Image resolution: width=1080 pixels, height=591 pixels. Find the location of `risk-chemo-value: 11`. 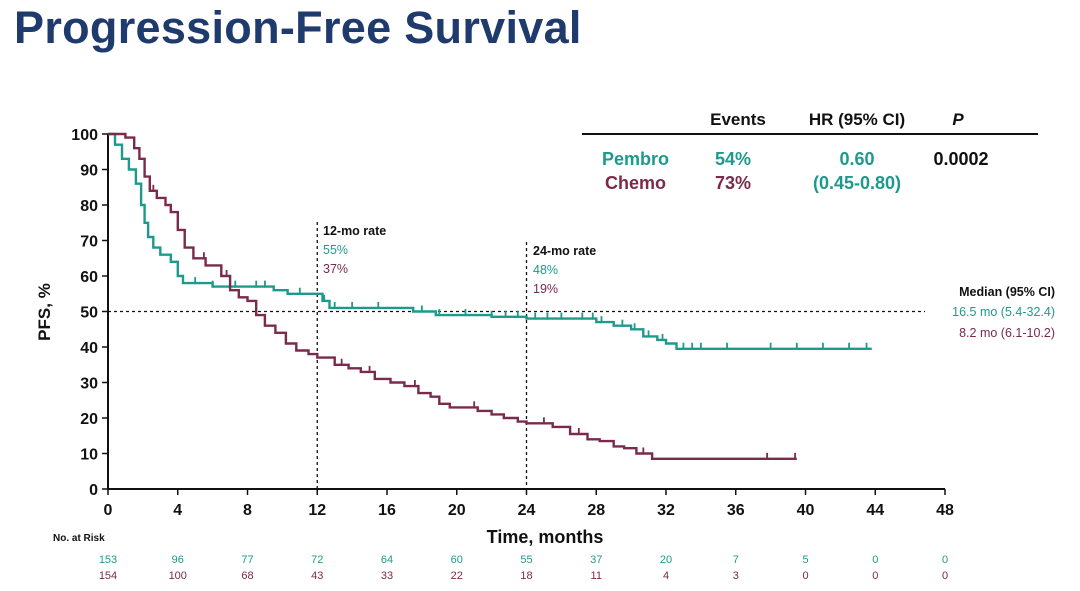

risk-chemo-value: 11 is located at coordinates (596, 576).